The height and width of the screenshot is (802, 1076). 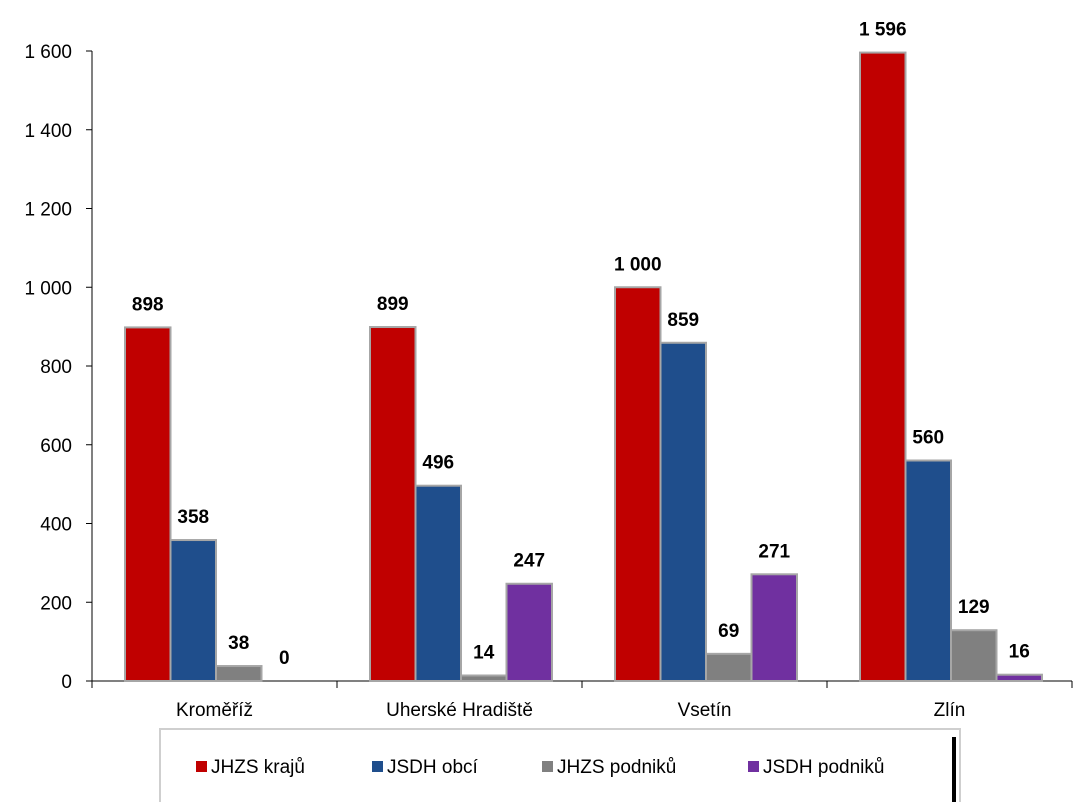 What do you see at coordinates (928, 438) in the screenshot?
I see `data-label: 560` at bounding box center [928, 438].